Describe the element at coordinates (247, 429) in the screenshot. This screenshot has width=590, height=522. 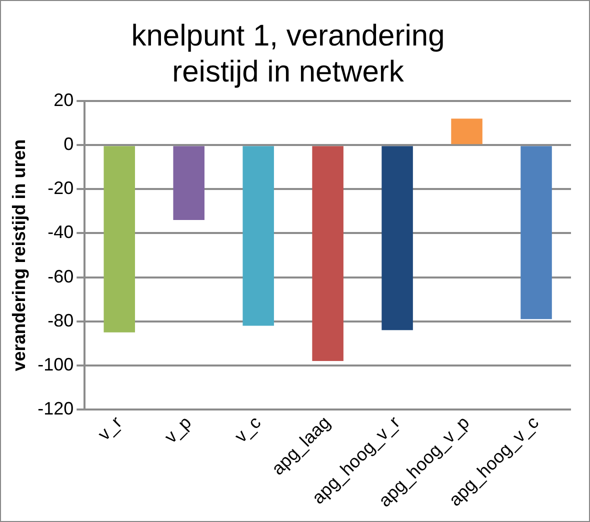
I see `x-tick-label: v_c` at that location.